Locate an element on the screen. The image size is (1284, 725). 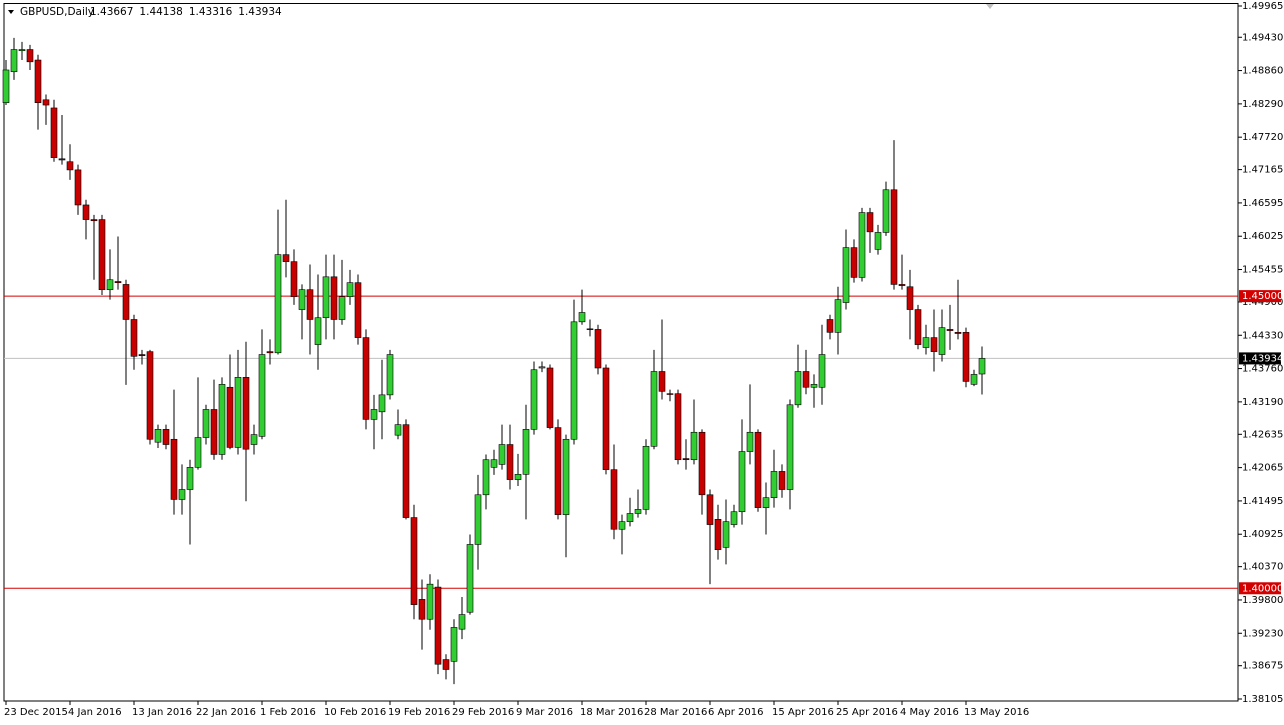
x-tick-label: 25 Apr 2016 is located at coordinates (867, 712).